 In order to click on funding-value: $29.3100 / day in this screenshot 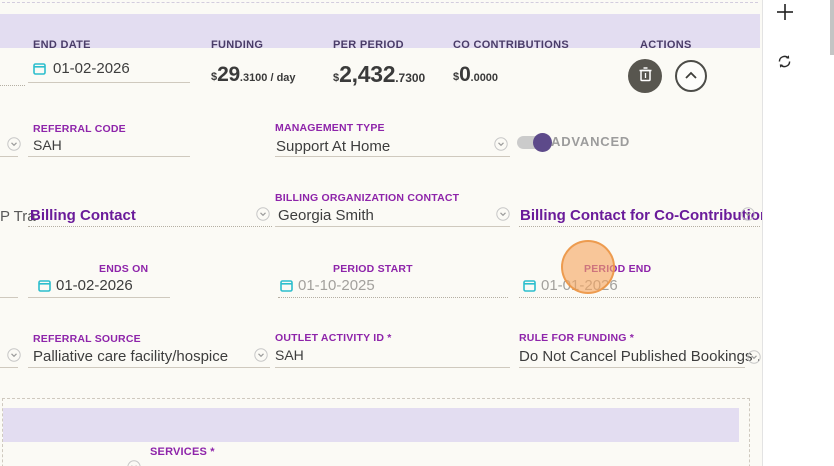, I will do `click(253, 74)`.